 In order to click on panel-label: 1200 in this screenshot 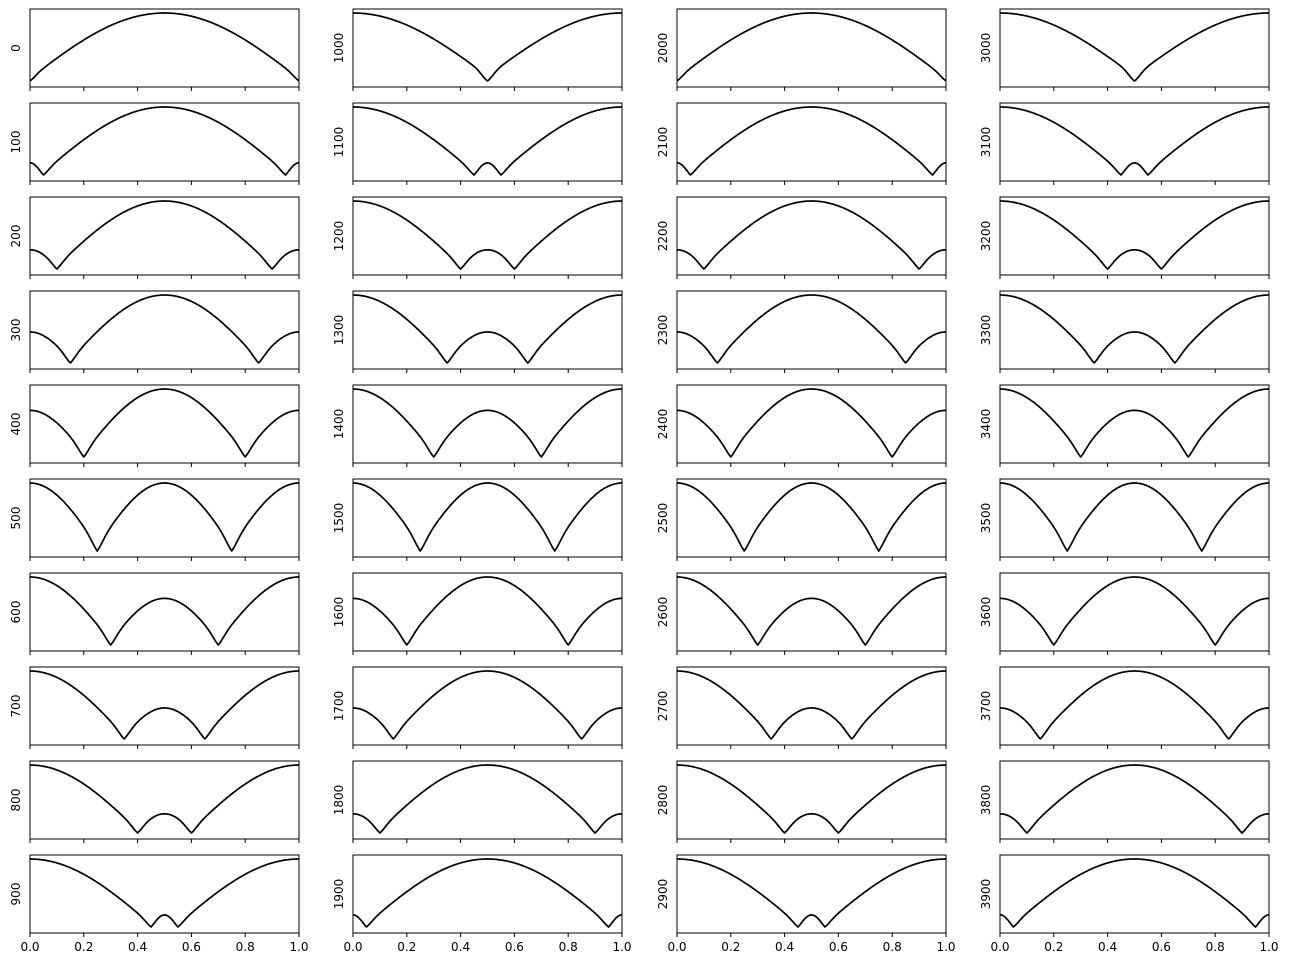, I will do `click(339, 236)`.